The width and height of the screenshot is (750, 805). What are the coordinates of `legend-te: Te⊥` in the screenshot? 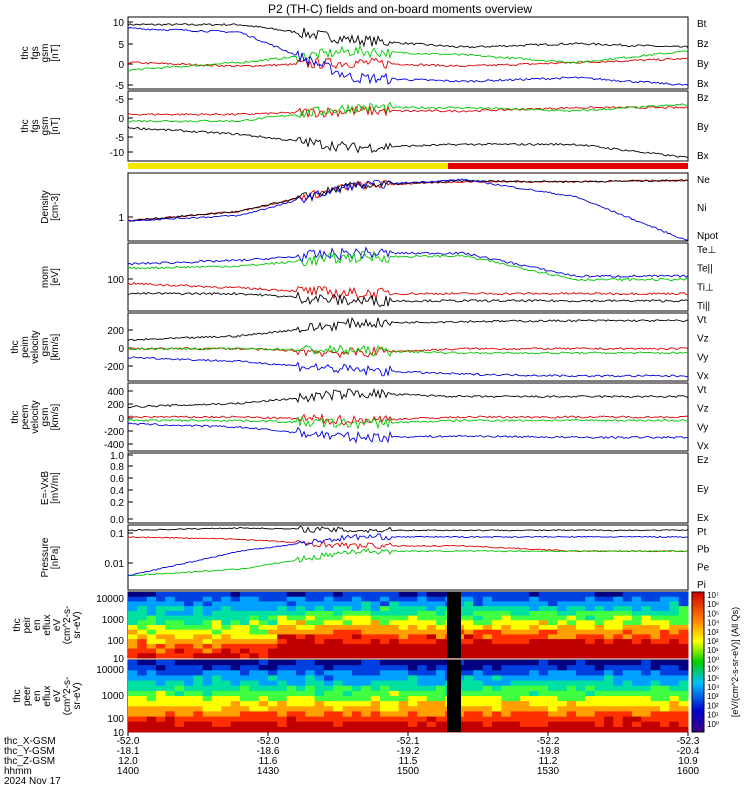 It's located at (706, 250).